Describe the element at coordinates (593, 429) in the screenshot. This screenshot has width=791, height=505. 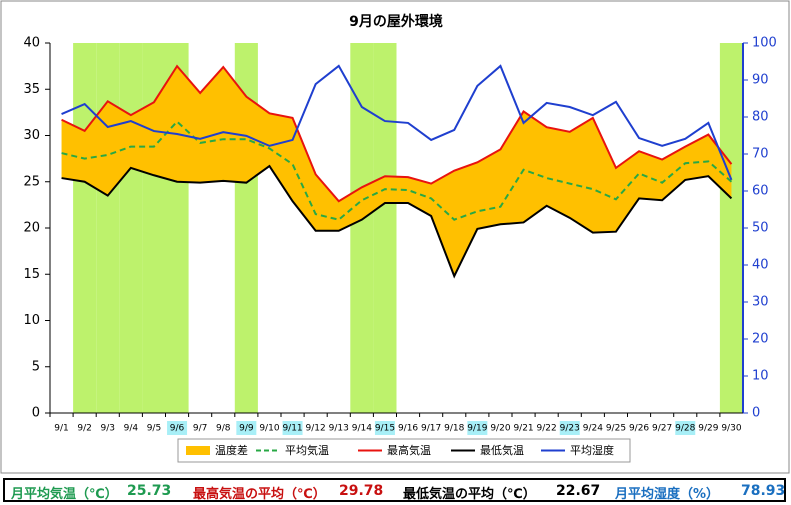
I see `x-tick-label: 9/24` at that location.